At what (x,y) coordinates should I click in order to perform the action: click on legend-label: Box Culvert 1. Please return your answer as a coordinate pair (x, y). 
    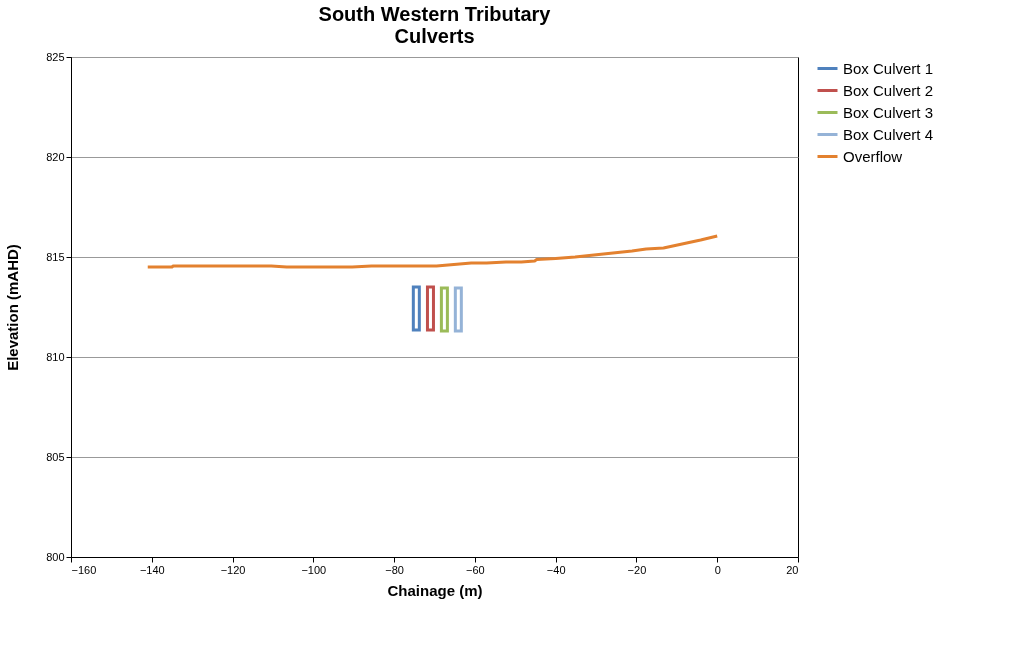
    Looking at the image, I should click on (888, 68).